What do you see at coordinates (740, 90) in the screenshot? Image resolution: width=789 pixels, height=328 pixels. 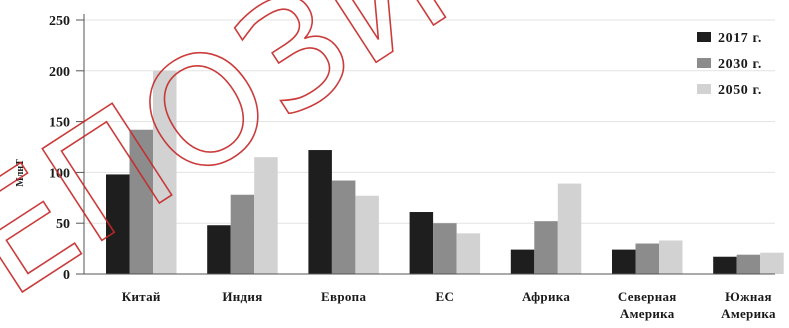 I see `legend-label: 2050 г.` at bounding box center [740, 90].